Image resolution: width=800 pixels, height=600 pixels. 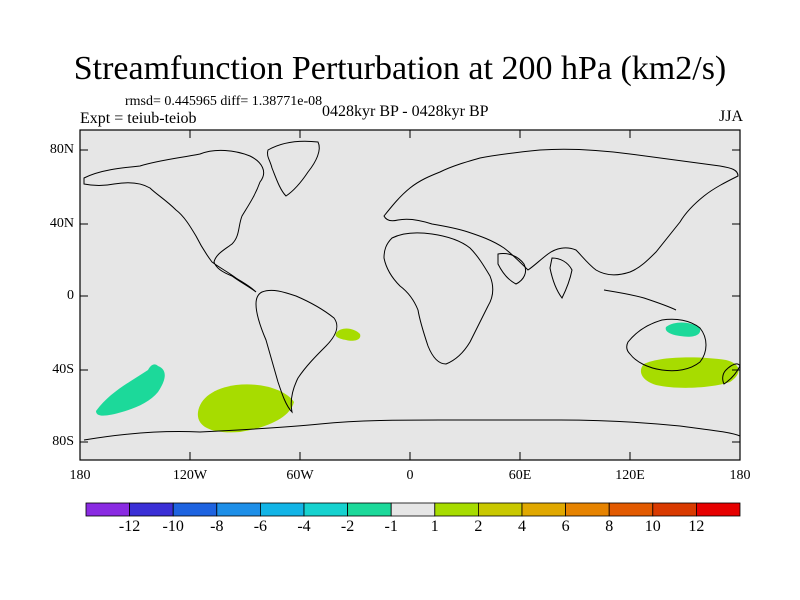 What do you see at coordinates (652, 526) in the screenshot?
I see `colorbar-label: 10` at bounding box center [652, 526].